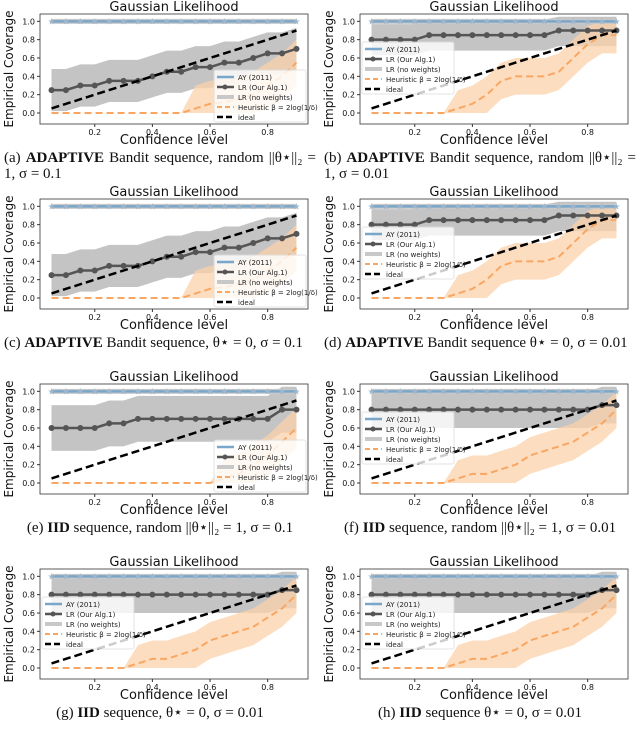  Describe the element at coordinates (373, 429) in the screenshot. I see `legend-marker` at that location.